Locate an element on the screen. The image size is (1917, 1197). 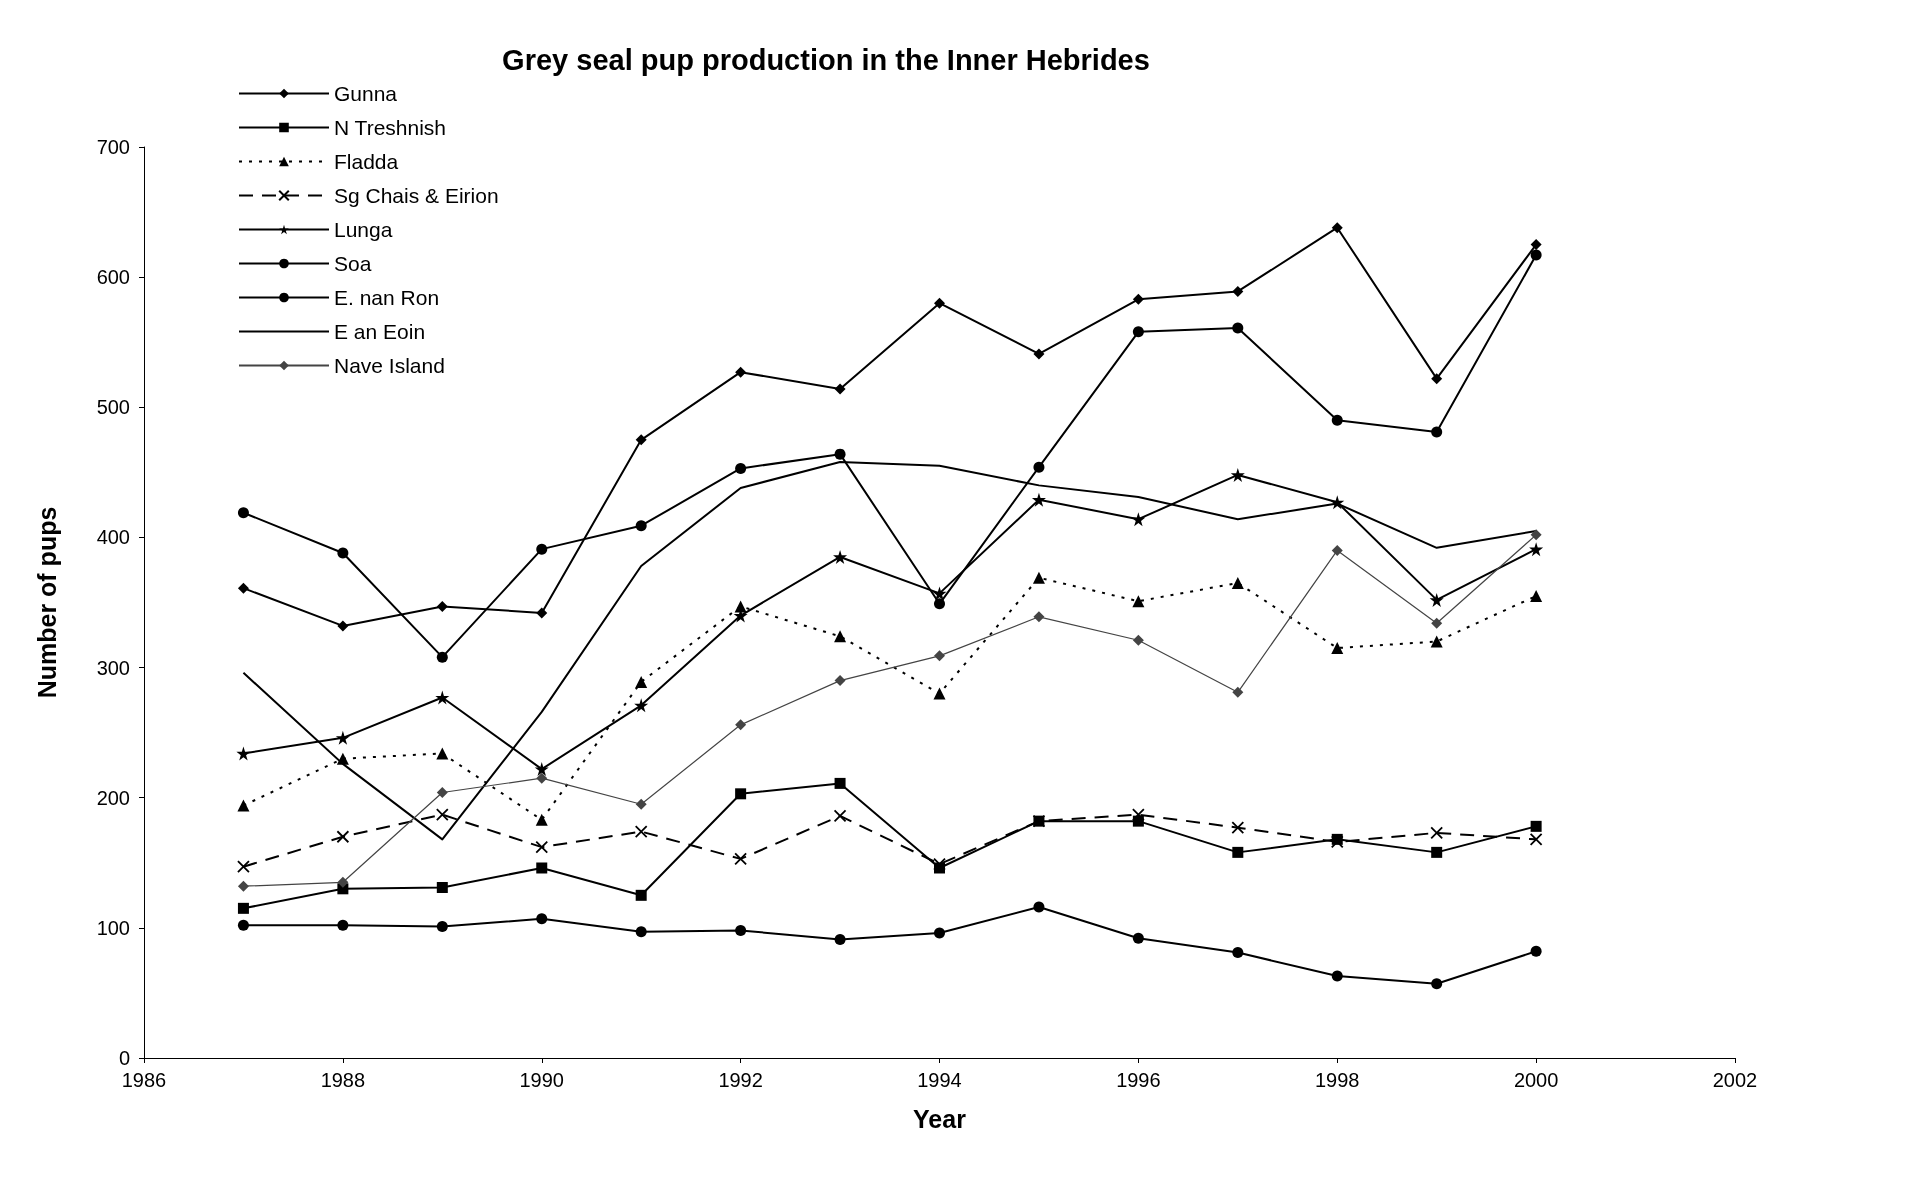
y-tick-label: 700 is located at coordinates (113, 147).